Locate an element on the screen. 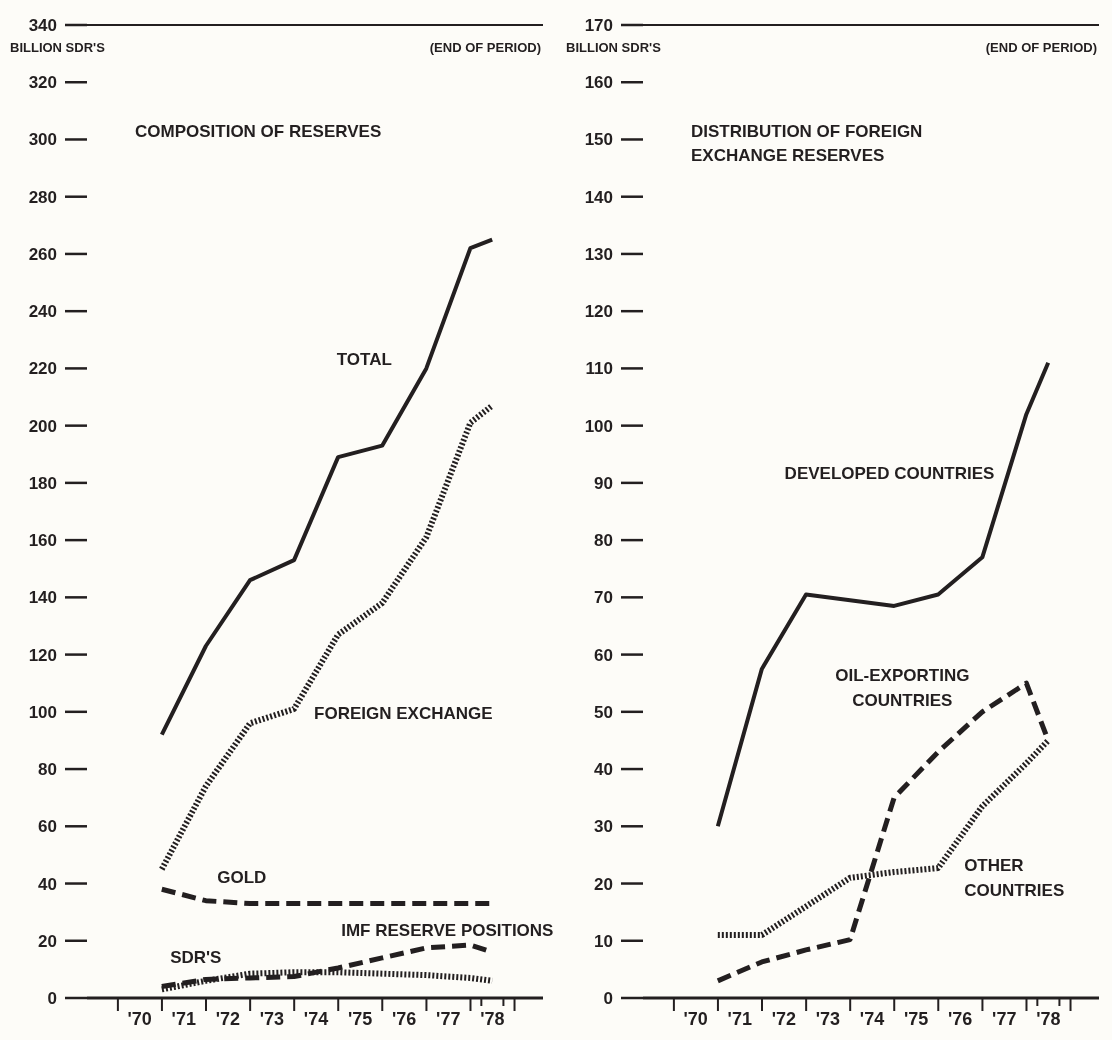  series-label: TOTAL is located at coordinates (364, 360).